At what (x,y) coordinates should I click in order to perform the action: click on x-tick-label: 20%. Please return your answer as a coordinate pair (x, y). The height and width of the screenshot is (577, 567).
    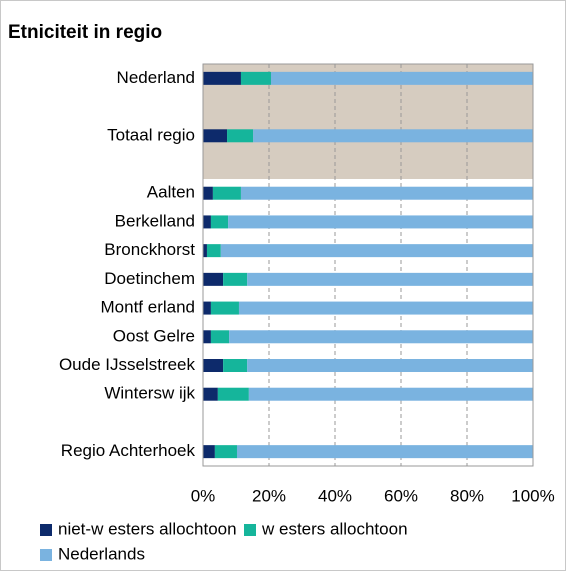
    Looking at the image, I should click on (269, 495).